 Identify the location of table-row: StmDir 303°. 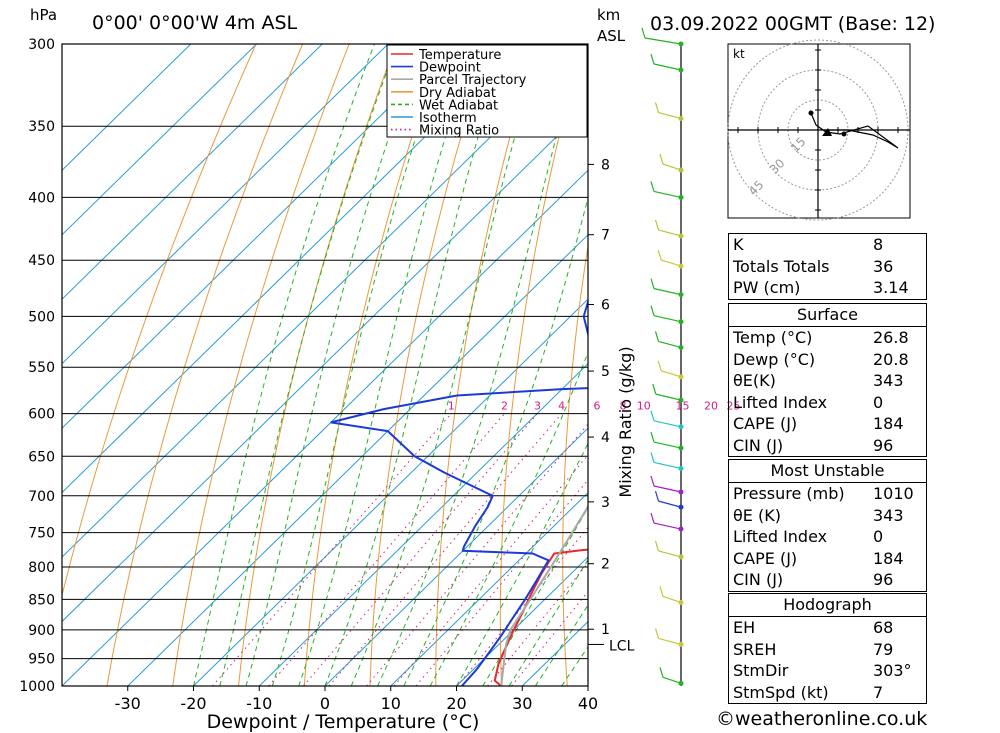
(827, 671).